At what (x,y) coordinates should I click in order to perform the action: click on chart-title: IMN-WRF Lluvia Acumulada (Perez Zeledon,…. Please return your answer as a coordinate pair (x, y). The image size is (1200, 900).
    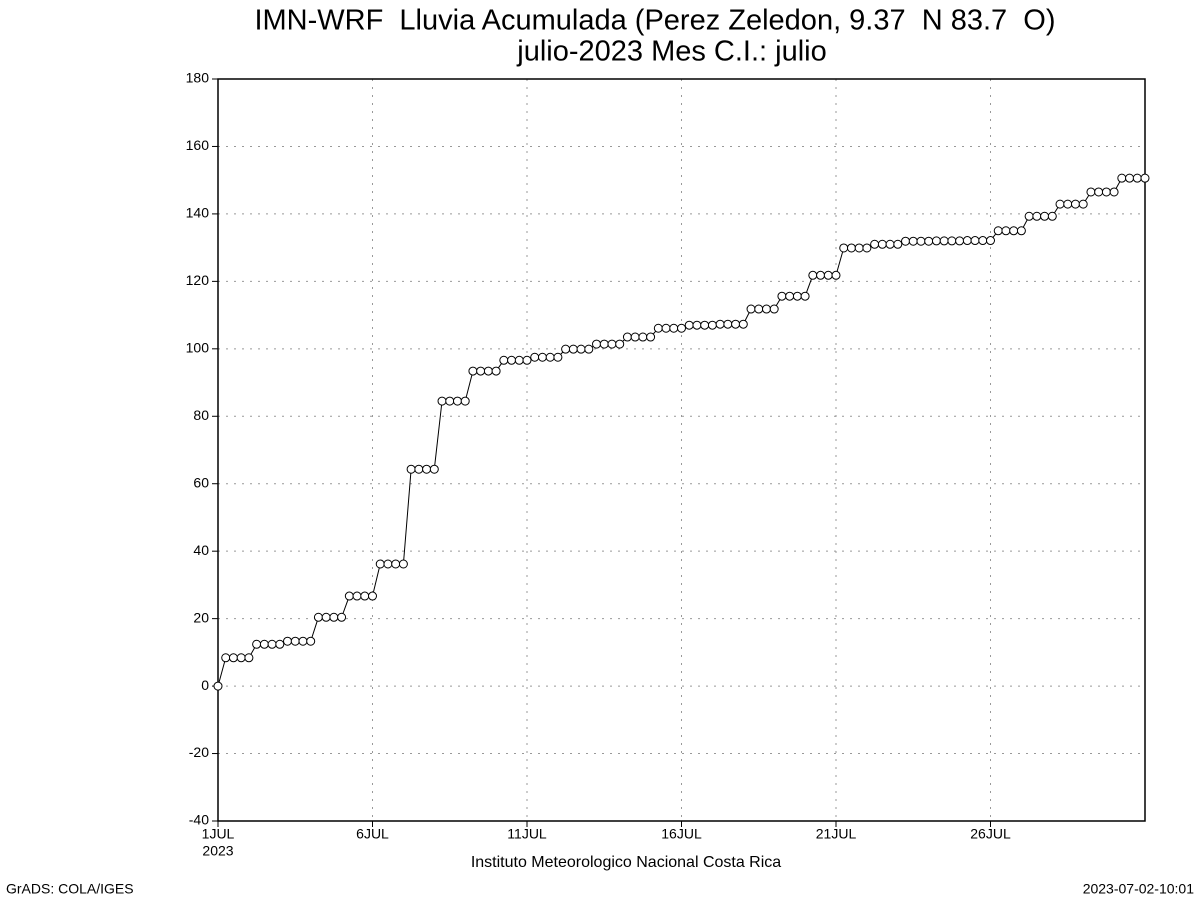
    Looking at the image, I should click on (654, 21).